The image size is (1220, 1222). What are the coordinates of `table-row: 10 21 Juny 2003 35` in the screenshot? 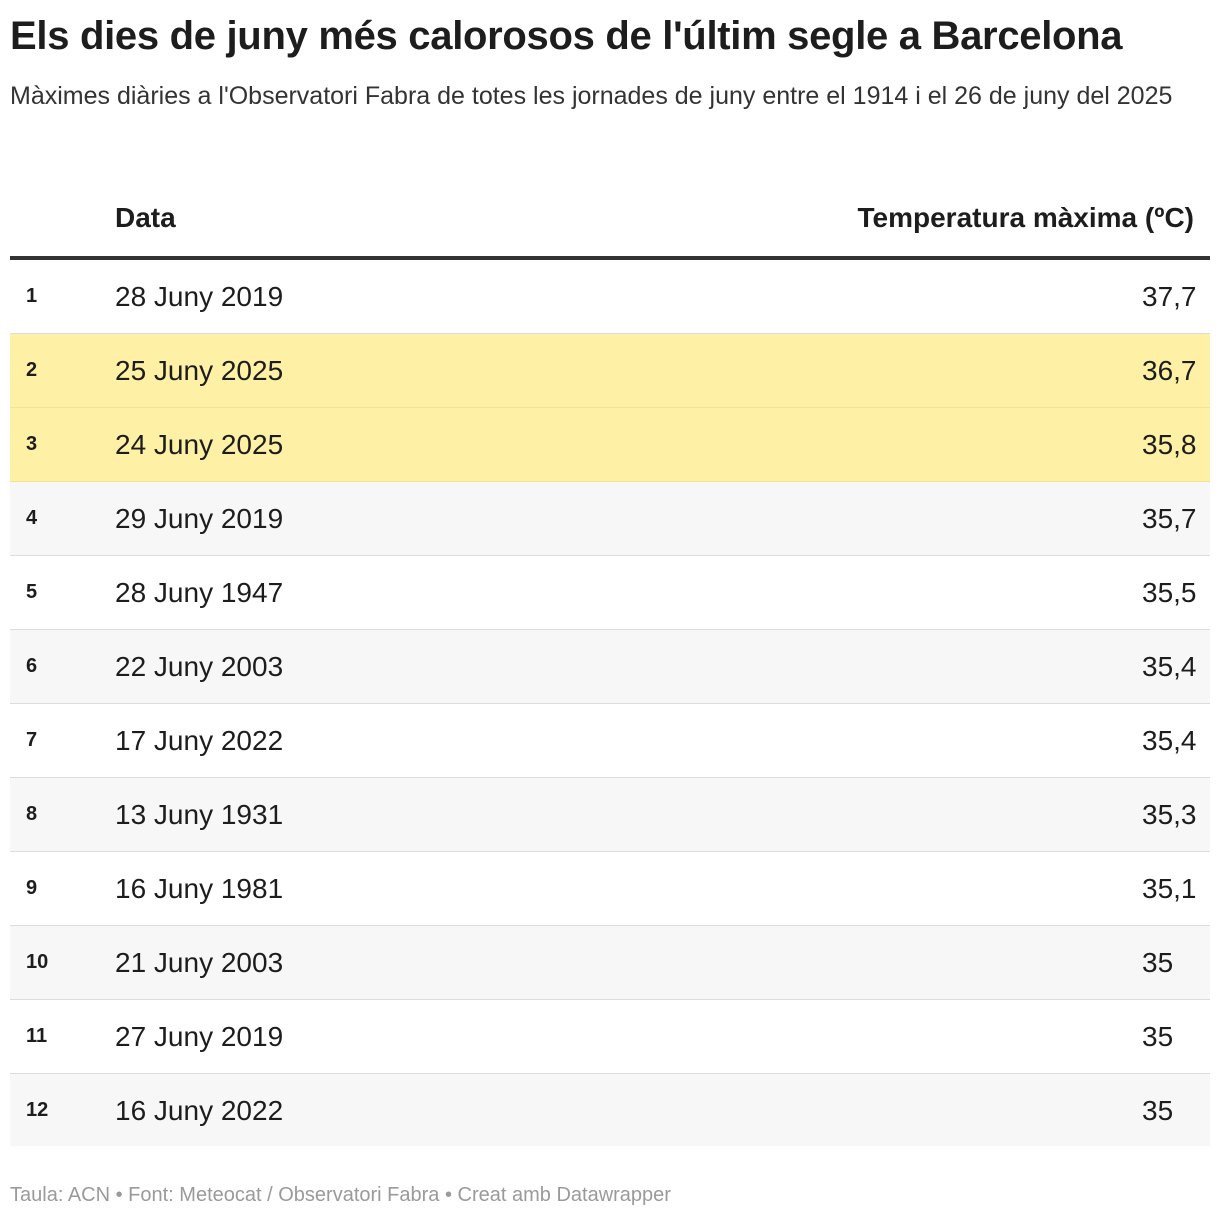 It's located at (610, 963).